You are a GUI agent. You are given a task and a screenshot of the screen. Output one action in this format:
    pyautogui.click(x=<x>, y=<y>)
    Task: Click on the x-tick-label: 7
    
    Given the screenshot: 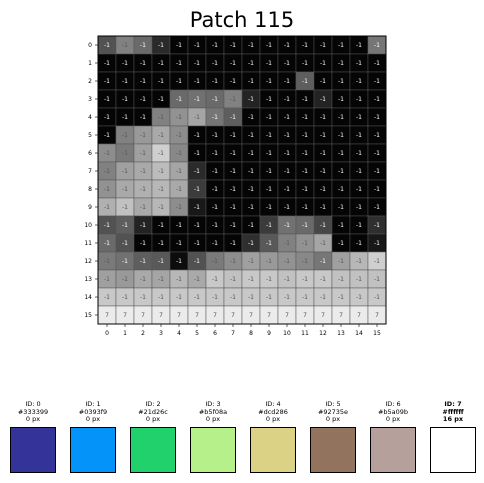 What is the action you would take?
    pyautogui.click(x=233, y=333)
    